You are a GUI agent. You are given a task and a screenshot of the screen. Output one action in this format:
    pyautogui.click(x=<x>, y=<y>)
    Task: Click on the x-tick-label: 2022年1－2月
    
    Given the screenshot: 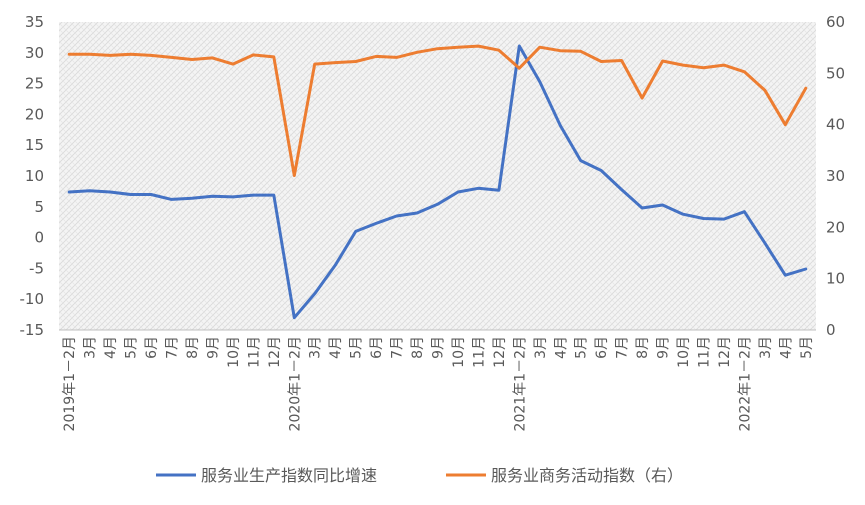 What is the action you would take?
    pyautogui.click(x=745, y=383)
    